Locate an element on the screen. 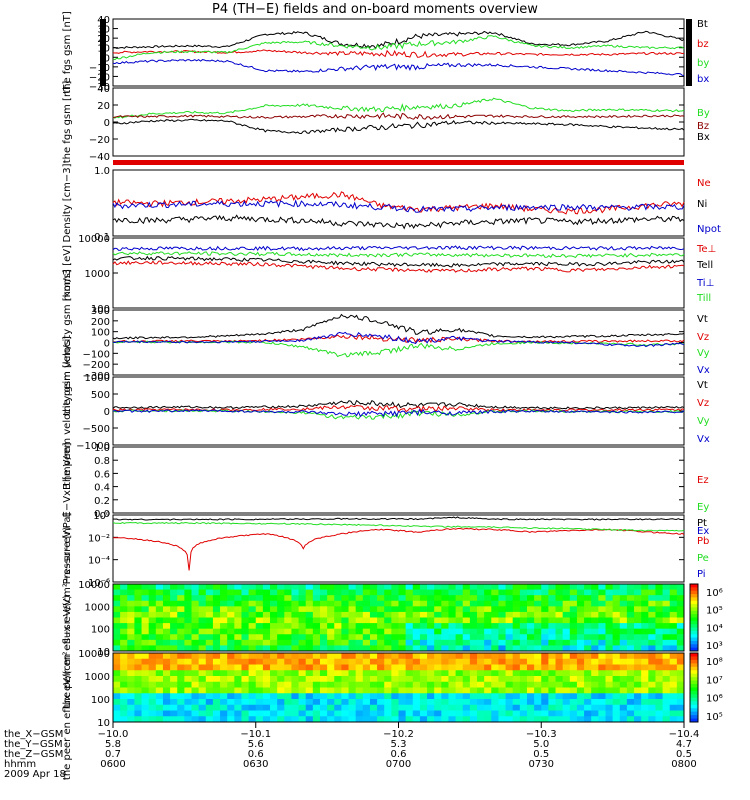  y-tick-label: 1000 is located at coordinates (97, 378).